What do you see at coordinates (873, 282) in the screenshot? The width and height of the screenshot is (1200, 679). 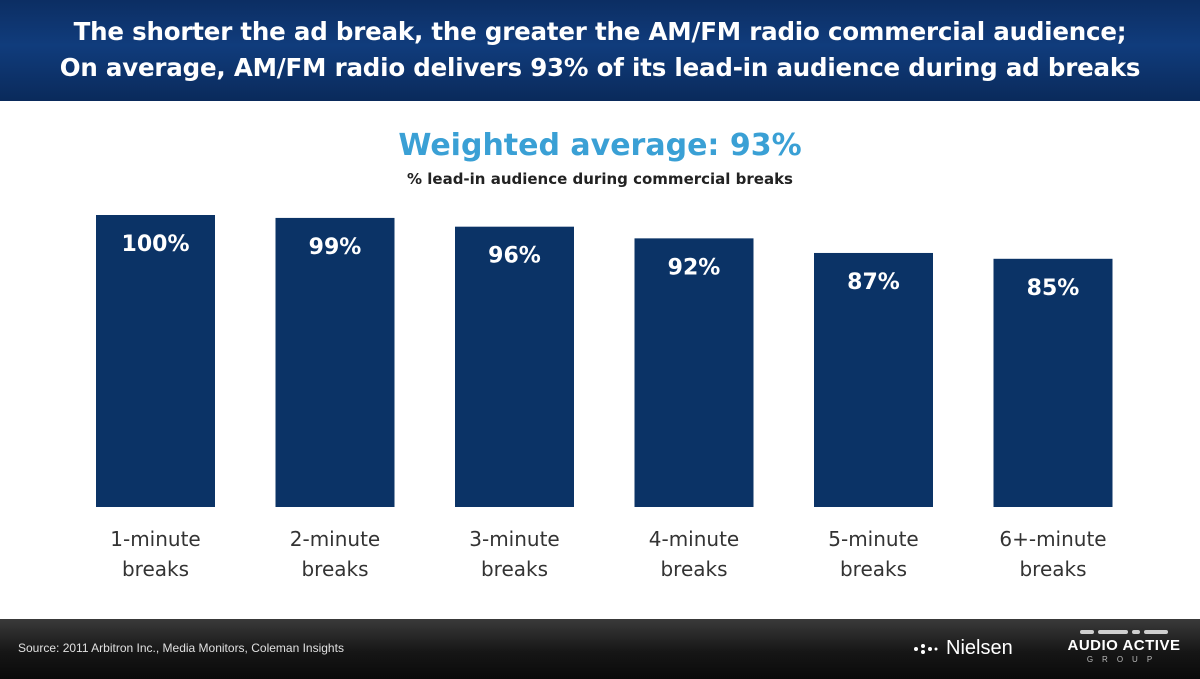 I see `data-label-5: 87%` at bounding box center [873, 282].